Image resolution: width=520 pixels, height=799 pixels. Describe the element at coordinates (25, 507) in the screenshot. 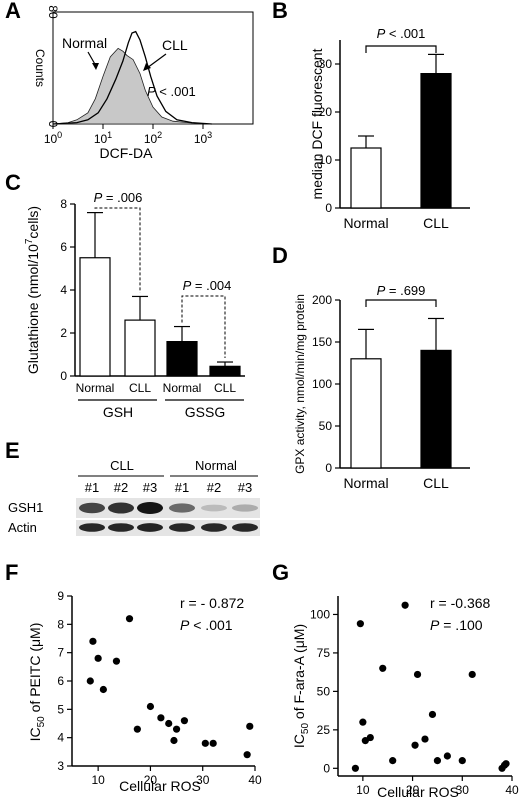

I see `blot-row-label-gsh1: GSH1` at that location.